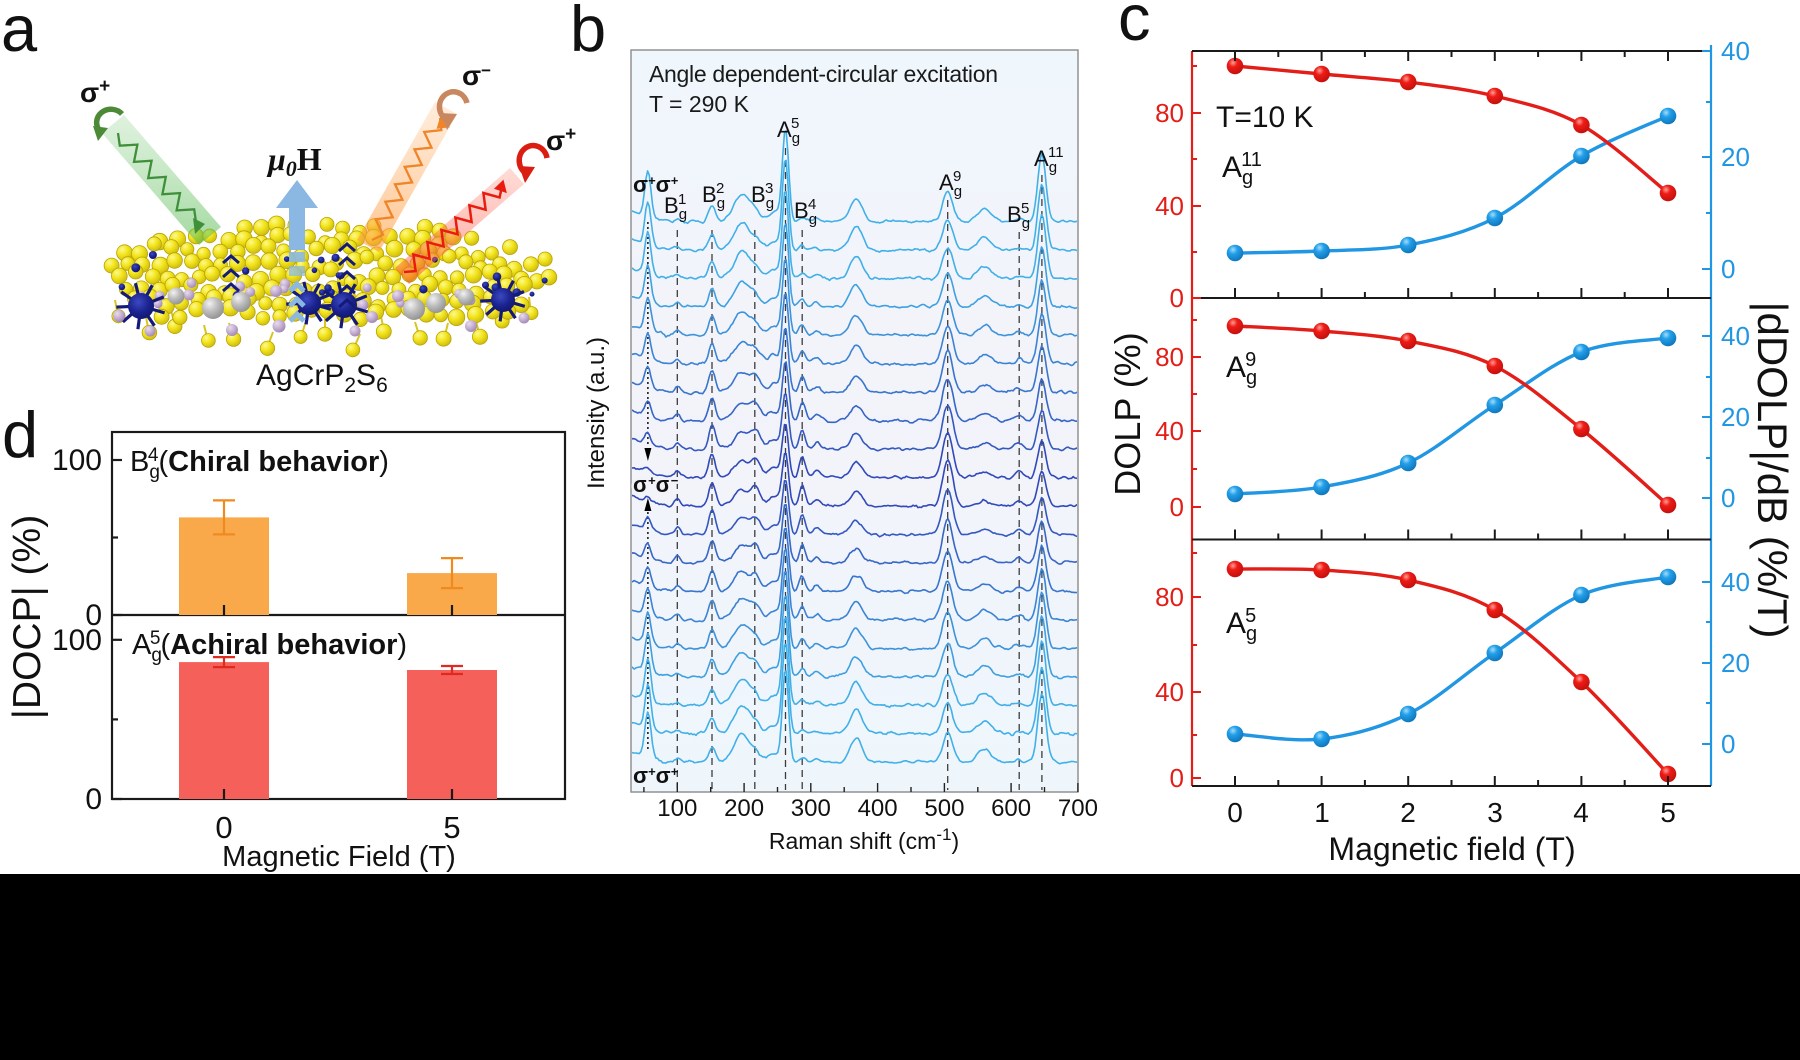 Image resolution: width=1800 pixels, height=1060 pixels. What do you see at coordinates (675, 207) in the screenshot?
I see `svg-text: Bg1` at bounding box center [675, 207].